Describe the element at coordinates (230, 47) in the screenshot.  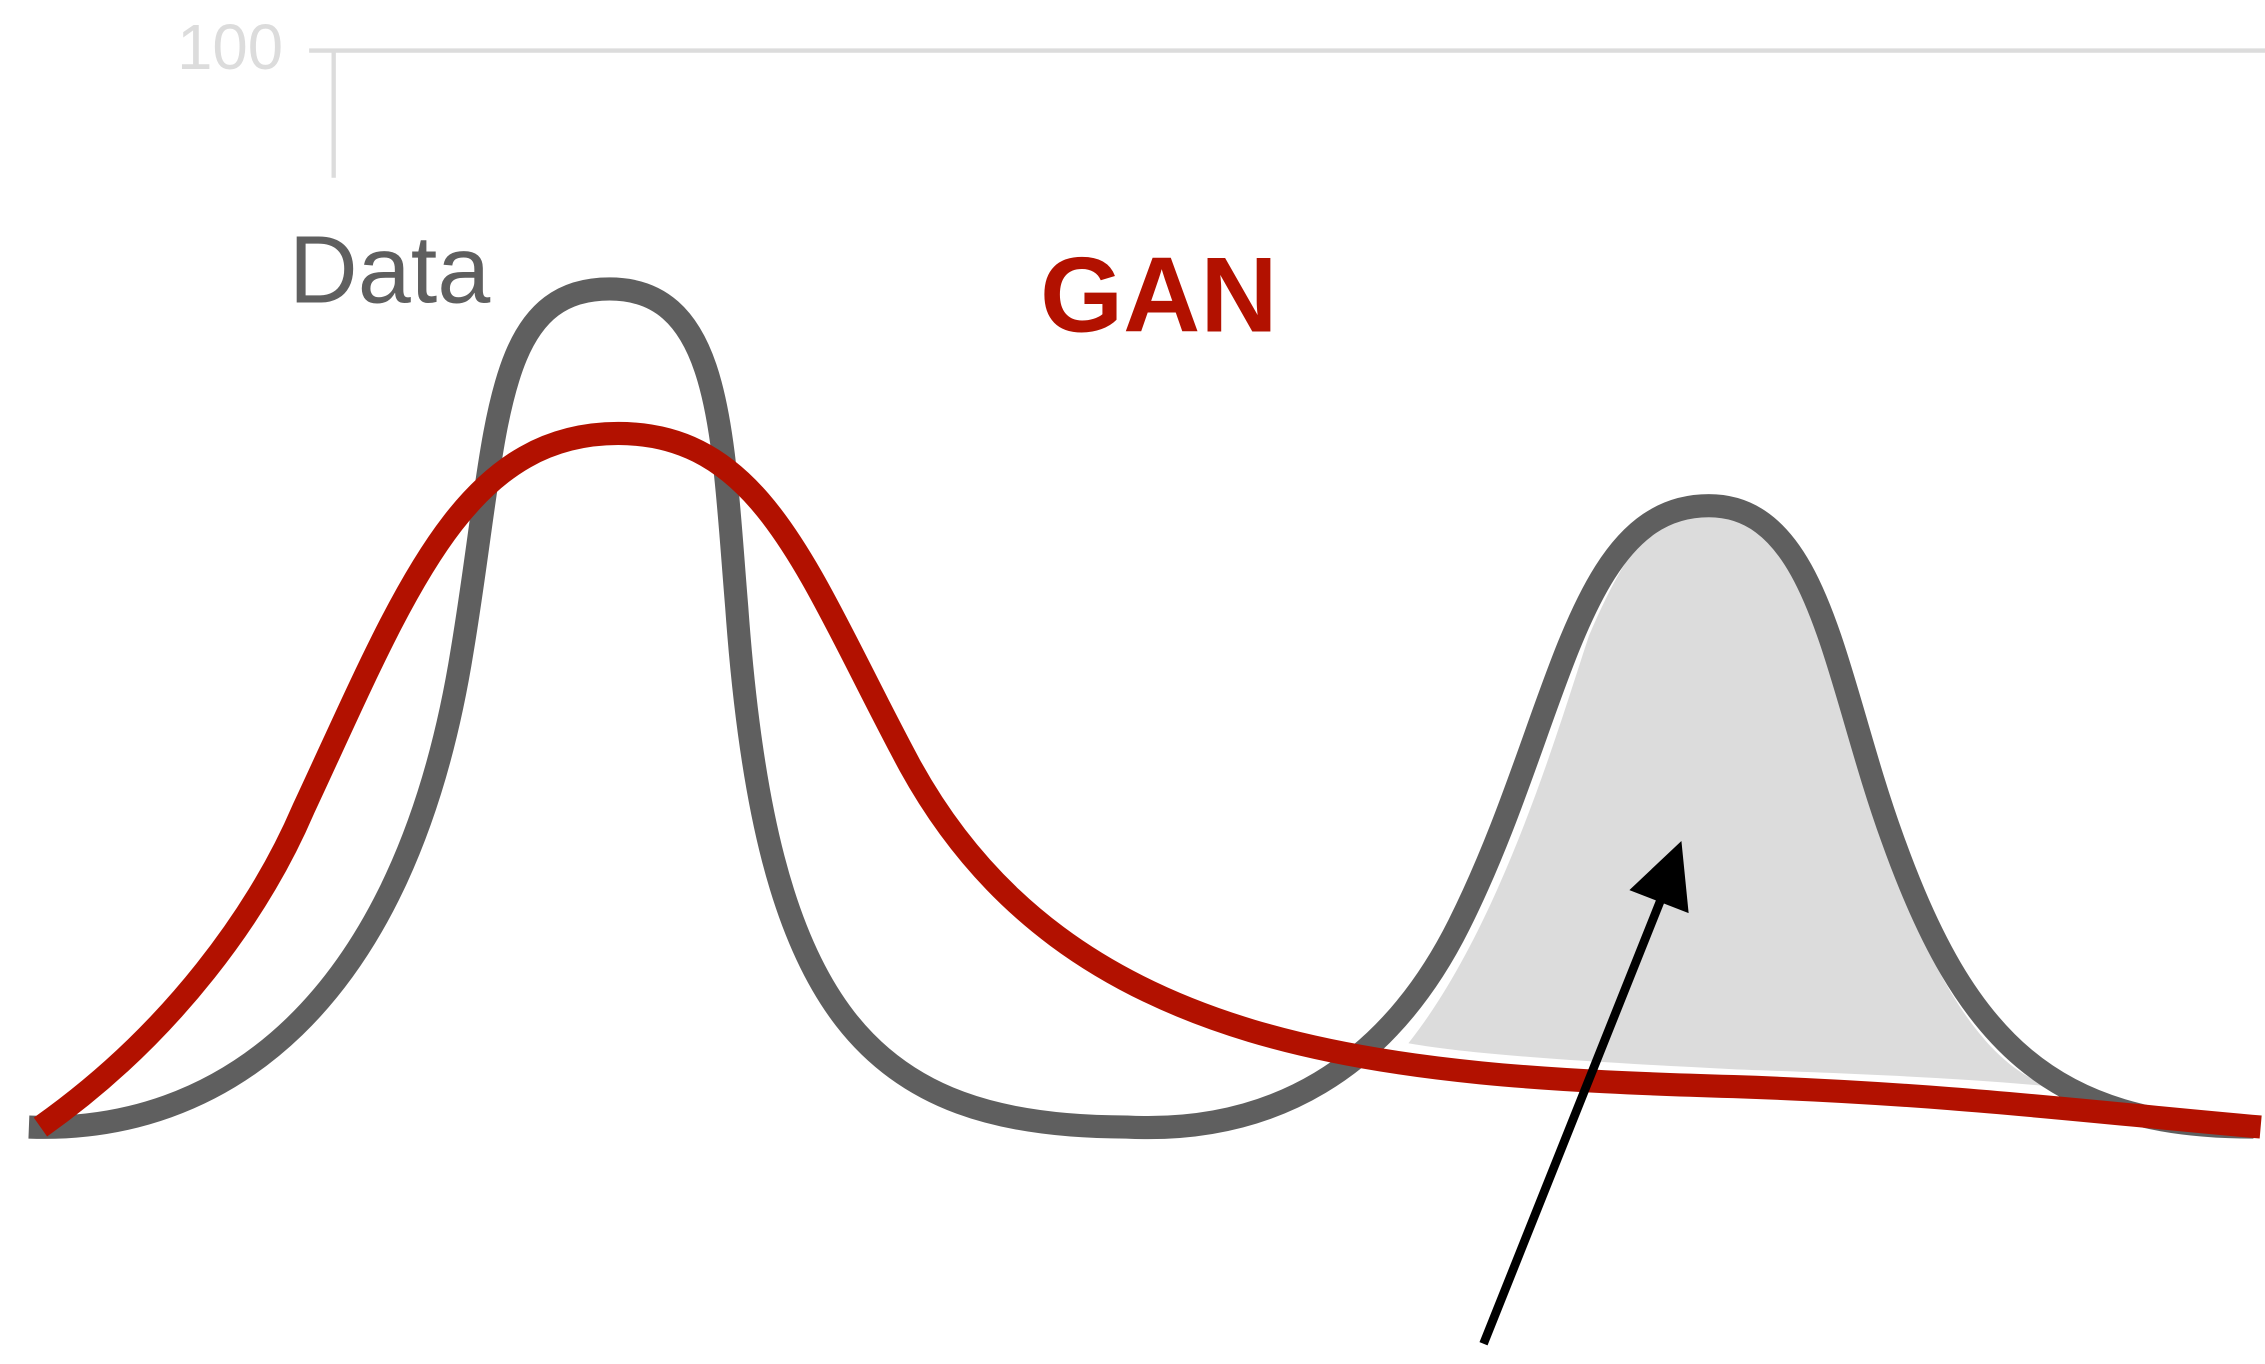
I see `tick-label: 100` at that location.